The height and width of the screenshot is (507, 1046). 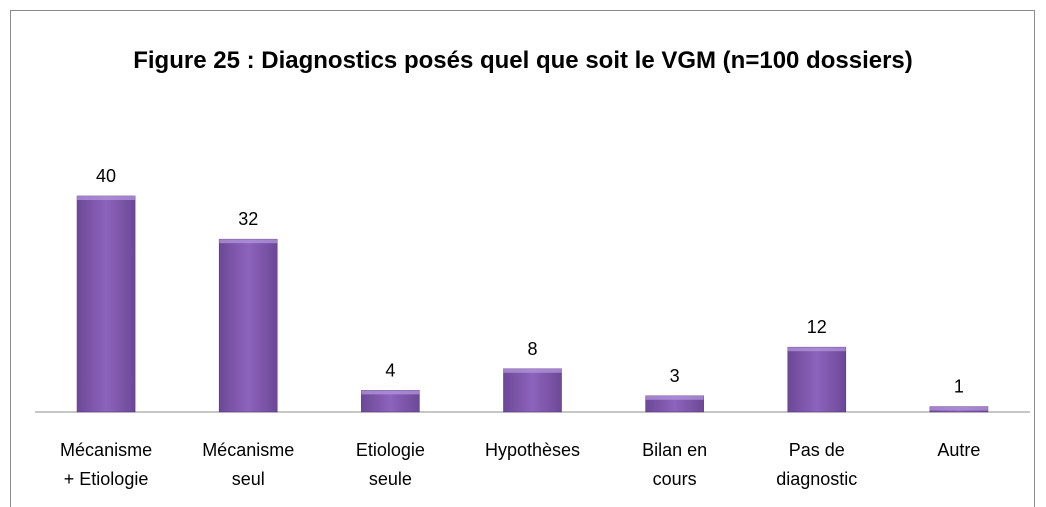 I want to click on x-tick-label: Mécanisme + Etiologie, so click(x=106, y=464).